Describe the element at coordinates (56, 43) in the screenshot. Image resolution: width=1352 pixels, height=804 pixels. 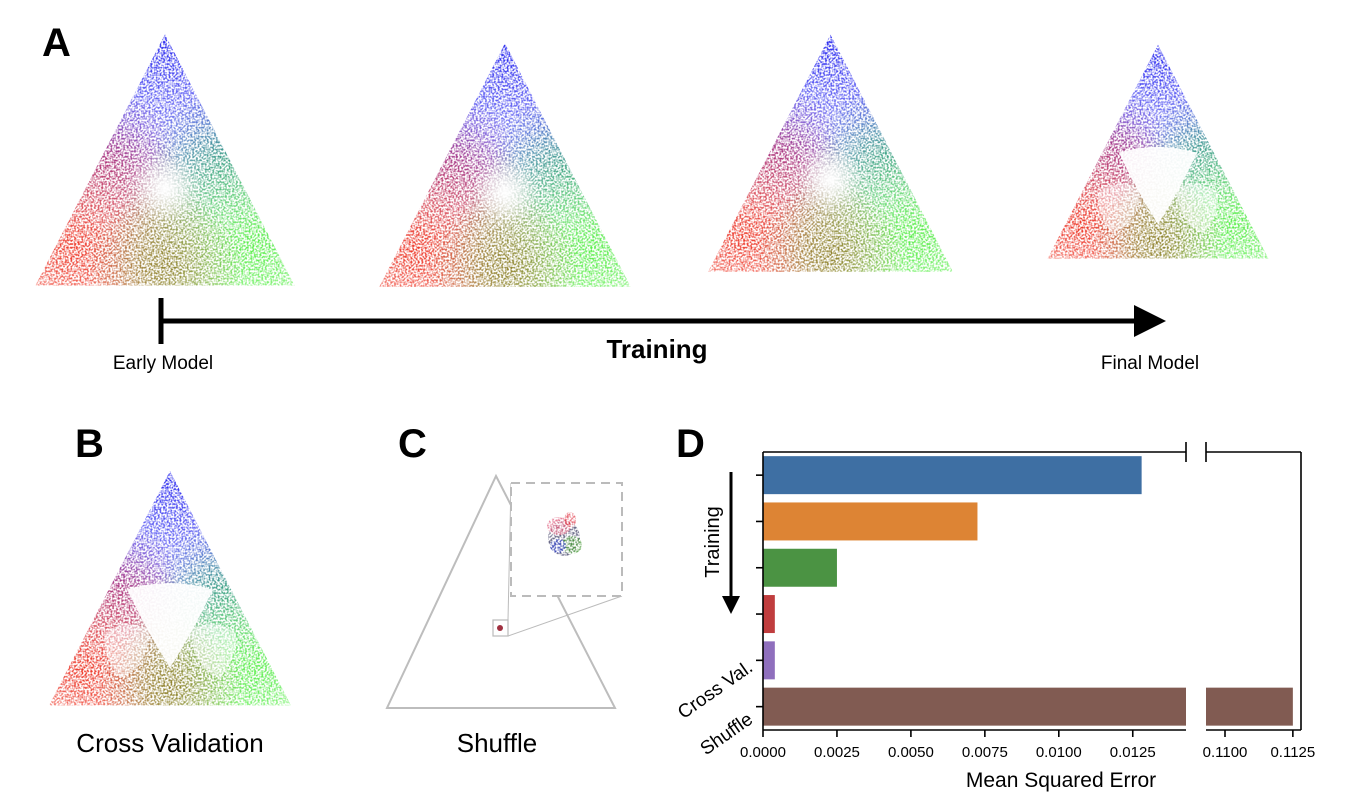
I see `panel-a-letter: A` at that location.